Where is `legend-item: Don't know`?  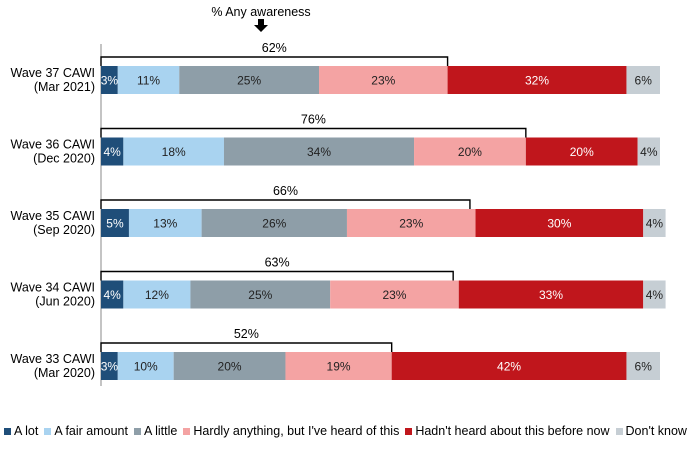
legend-item: Don't know is located at coordinates (651, 431).